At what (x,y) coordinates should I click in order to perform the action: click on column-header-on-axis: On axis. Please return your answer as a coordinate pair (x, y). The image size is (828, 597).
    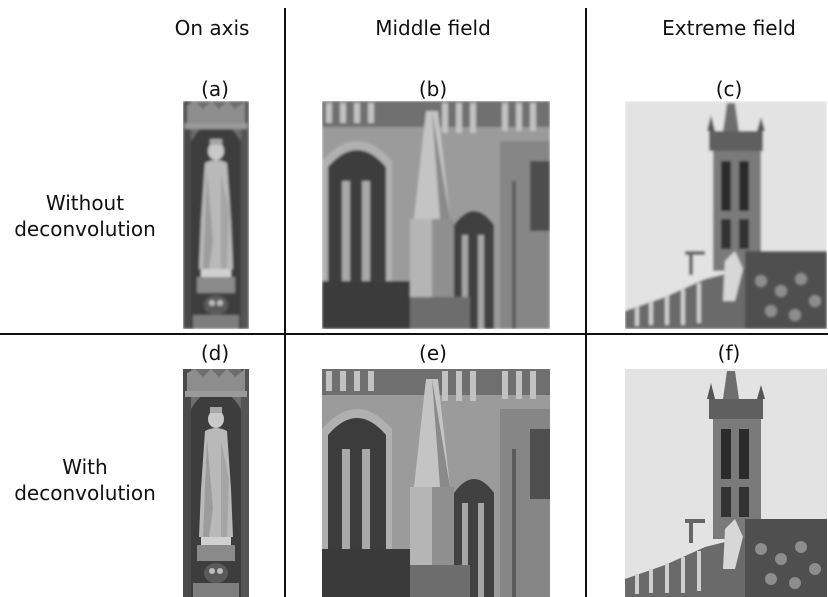
    Looking at the image, I should click on (212, 28).